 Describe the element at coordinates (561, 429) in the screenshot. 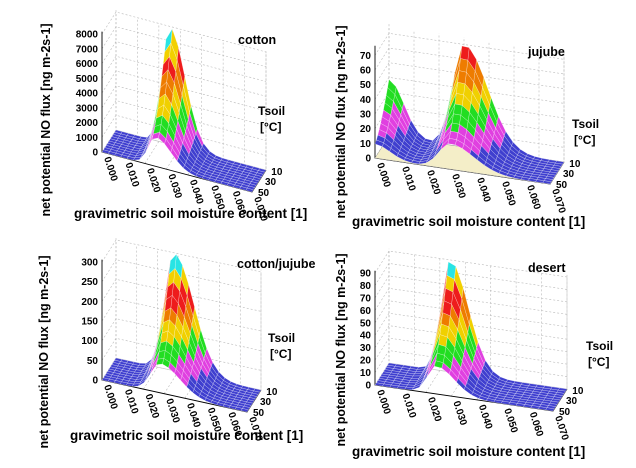

I see `x-tick-label: 0.070` at that location.